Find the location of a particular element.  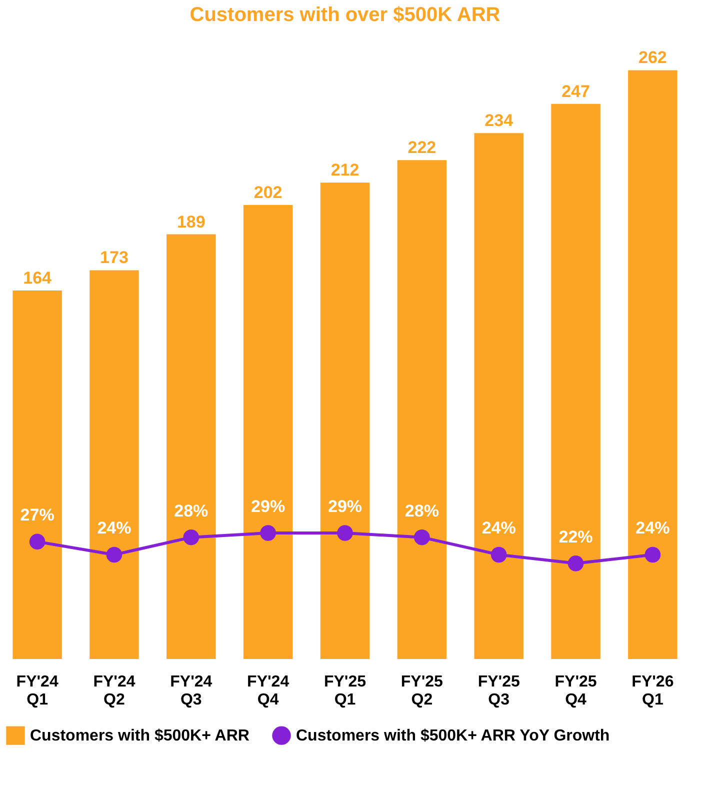

data-label: 234 is located at coordinates (499, 120).